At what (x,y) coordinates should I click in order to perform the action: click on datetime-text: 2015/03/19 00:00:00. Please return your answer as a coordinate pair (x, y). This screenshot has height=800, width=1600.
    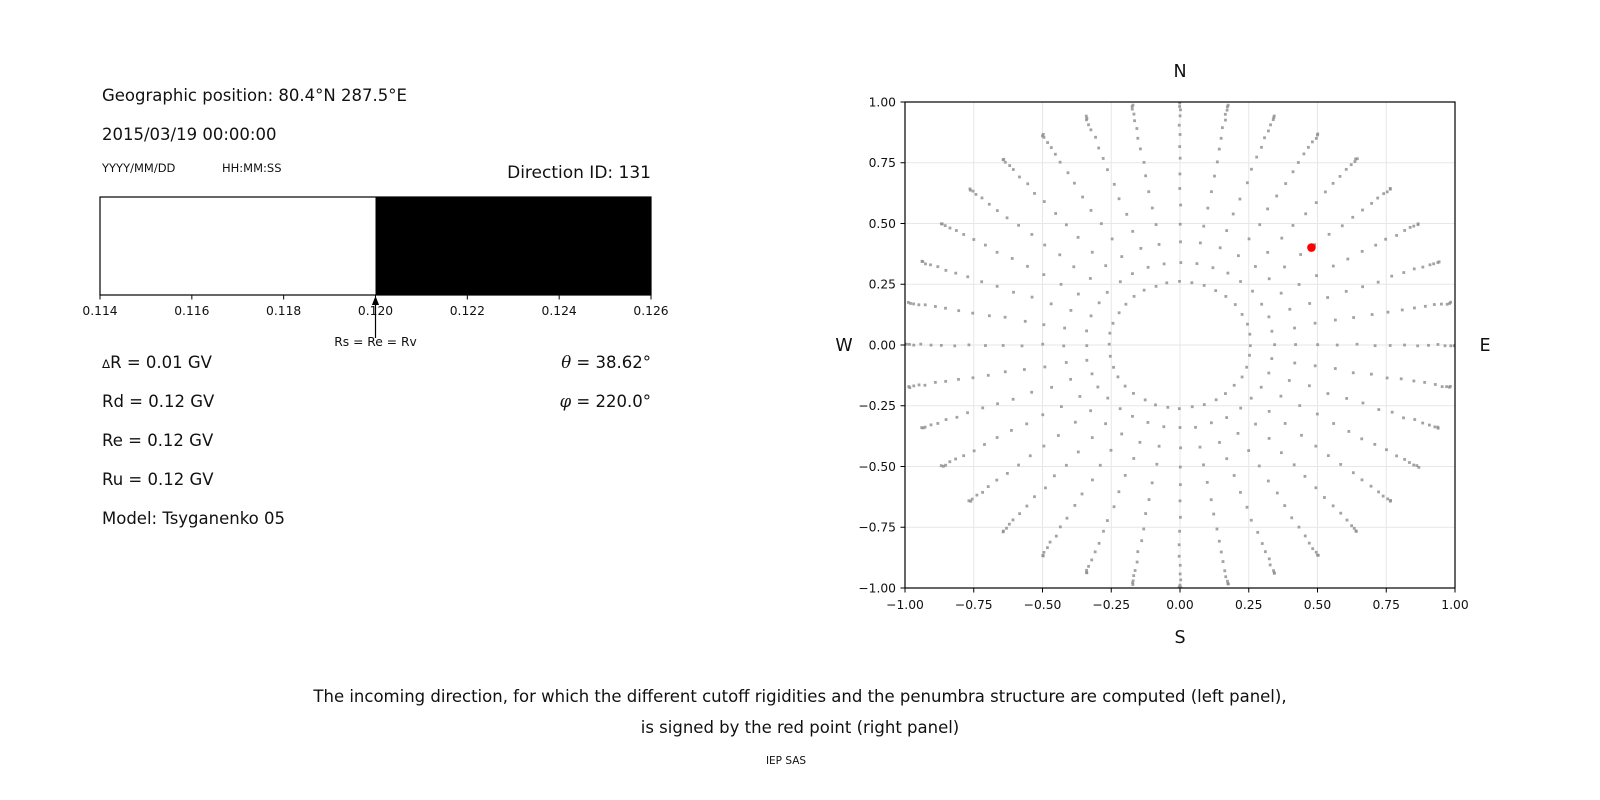
    Looking at the image, I should click on (189, 134).